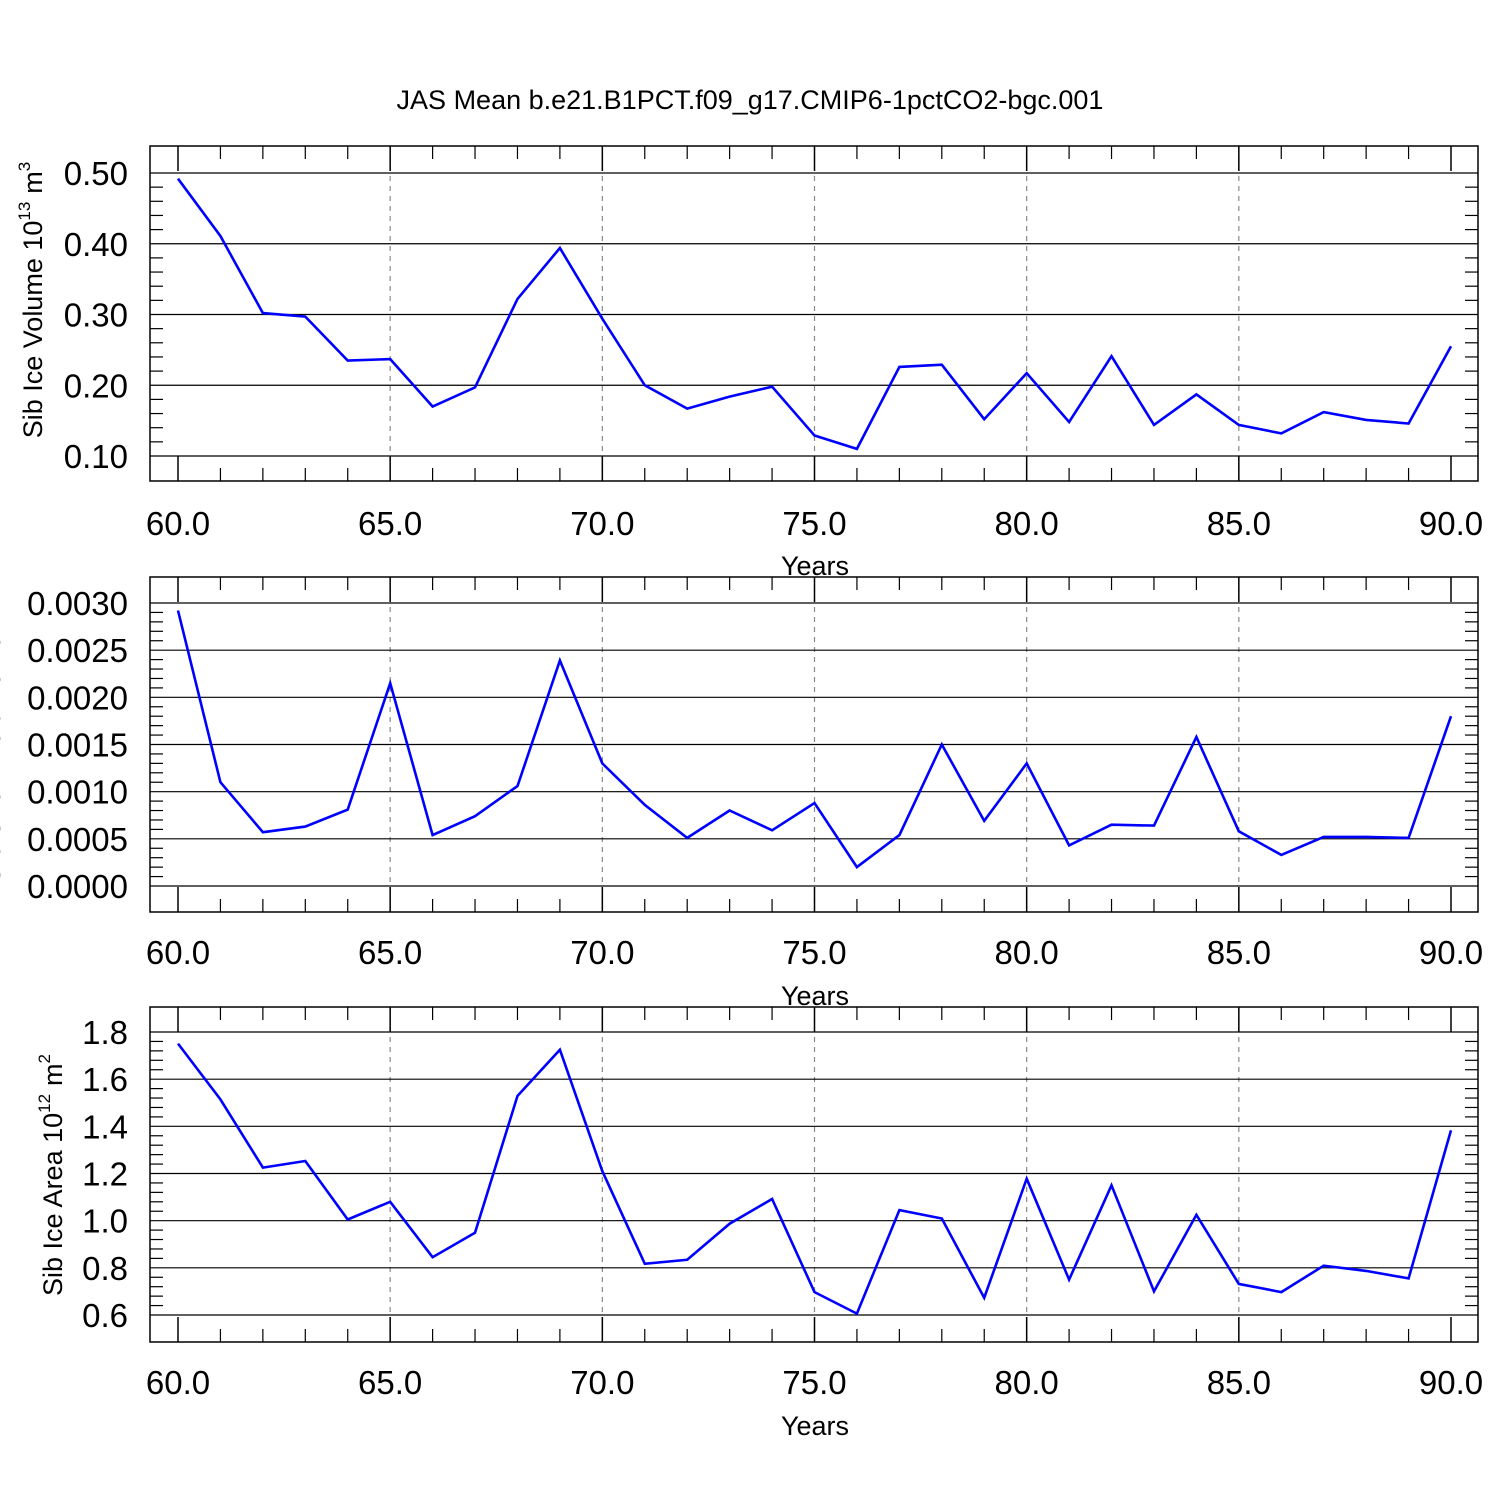 The image size is (1500, 1500). Describe the element at coordinates (815, 1426) in the screenshot. I see `ice-area-x-axis-title: Years` at that location.